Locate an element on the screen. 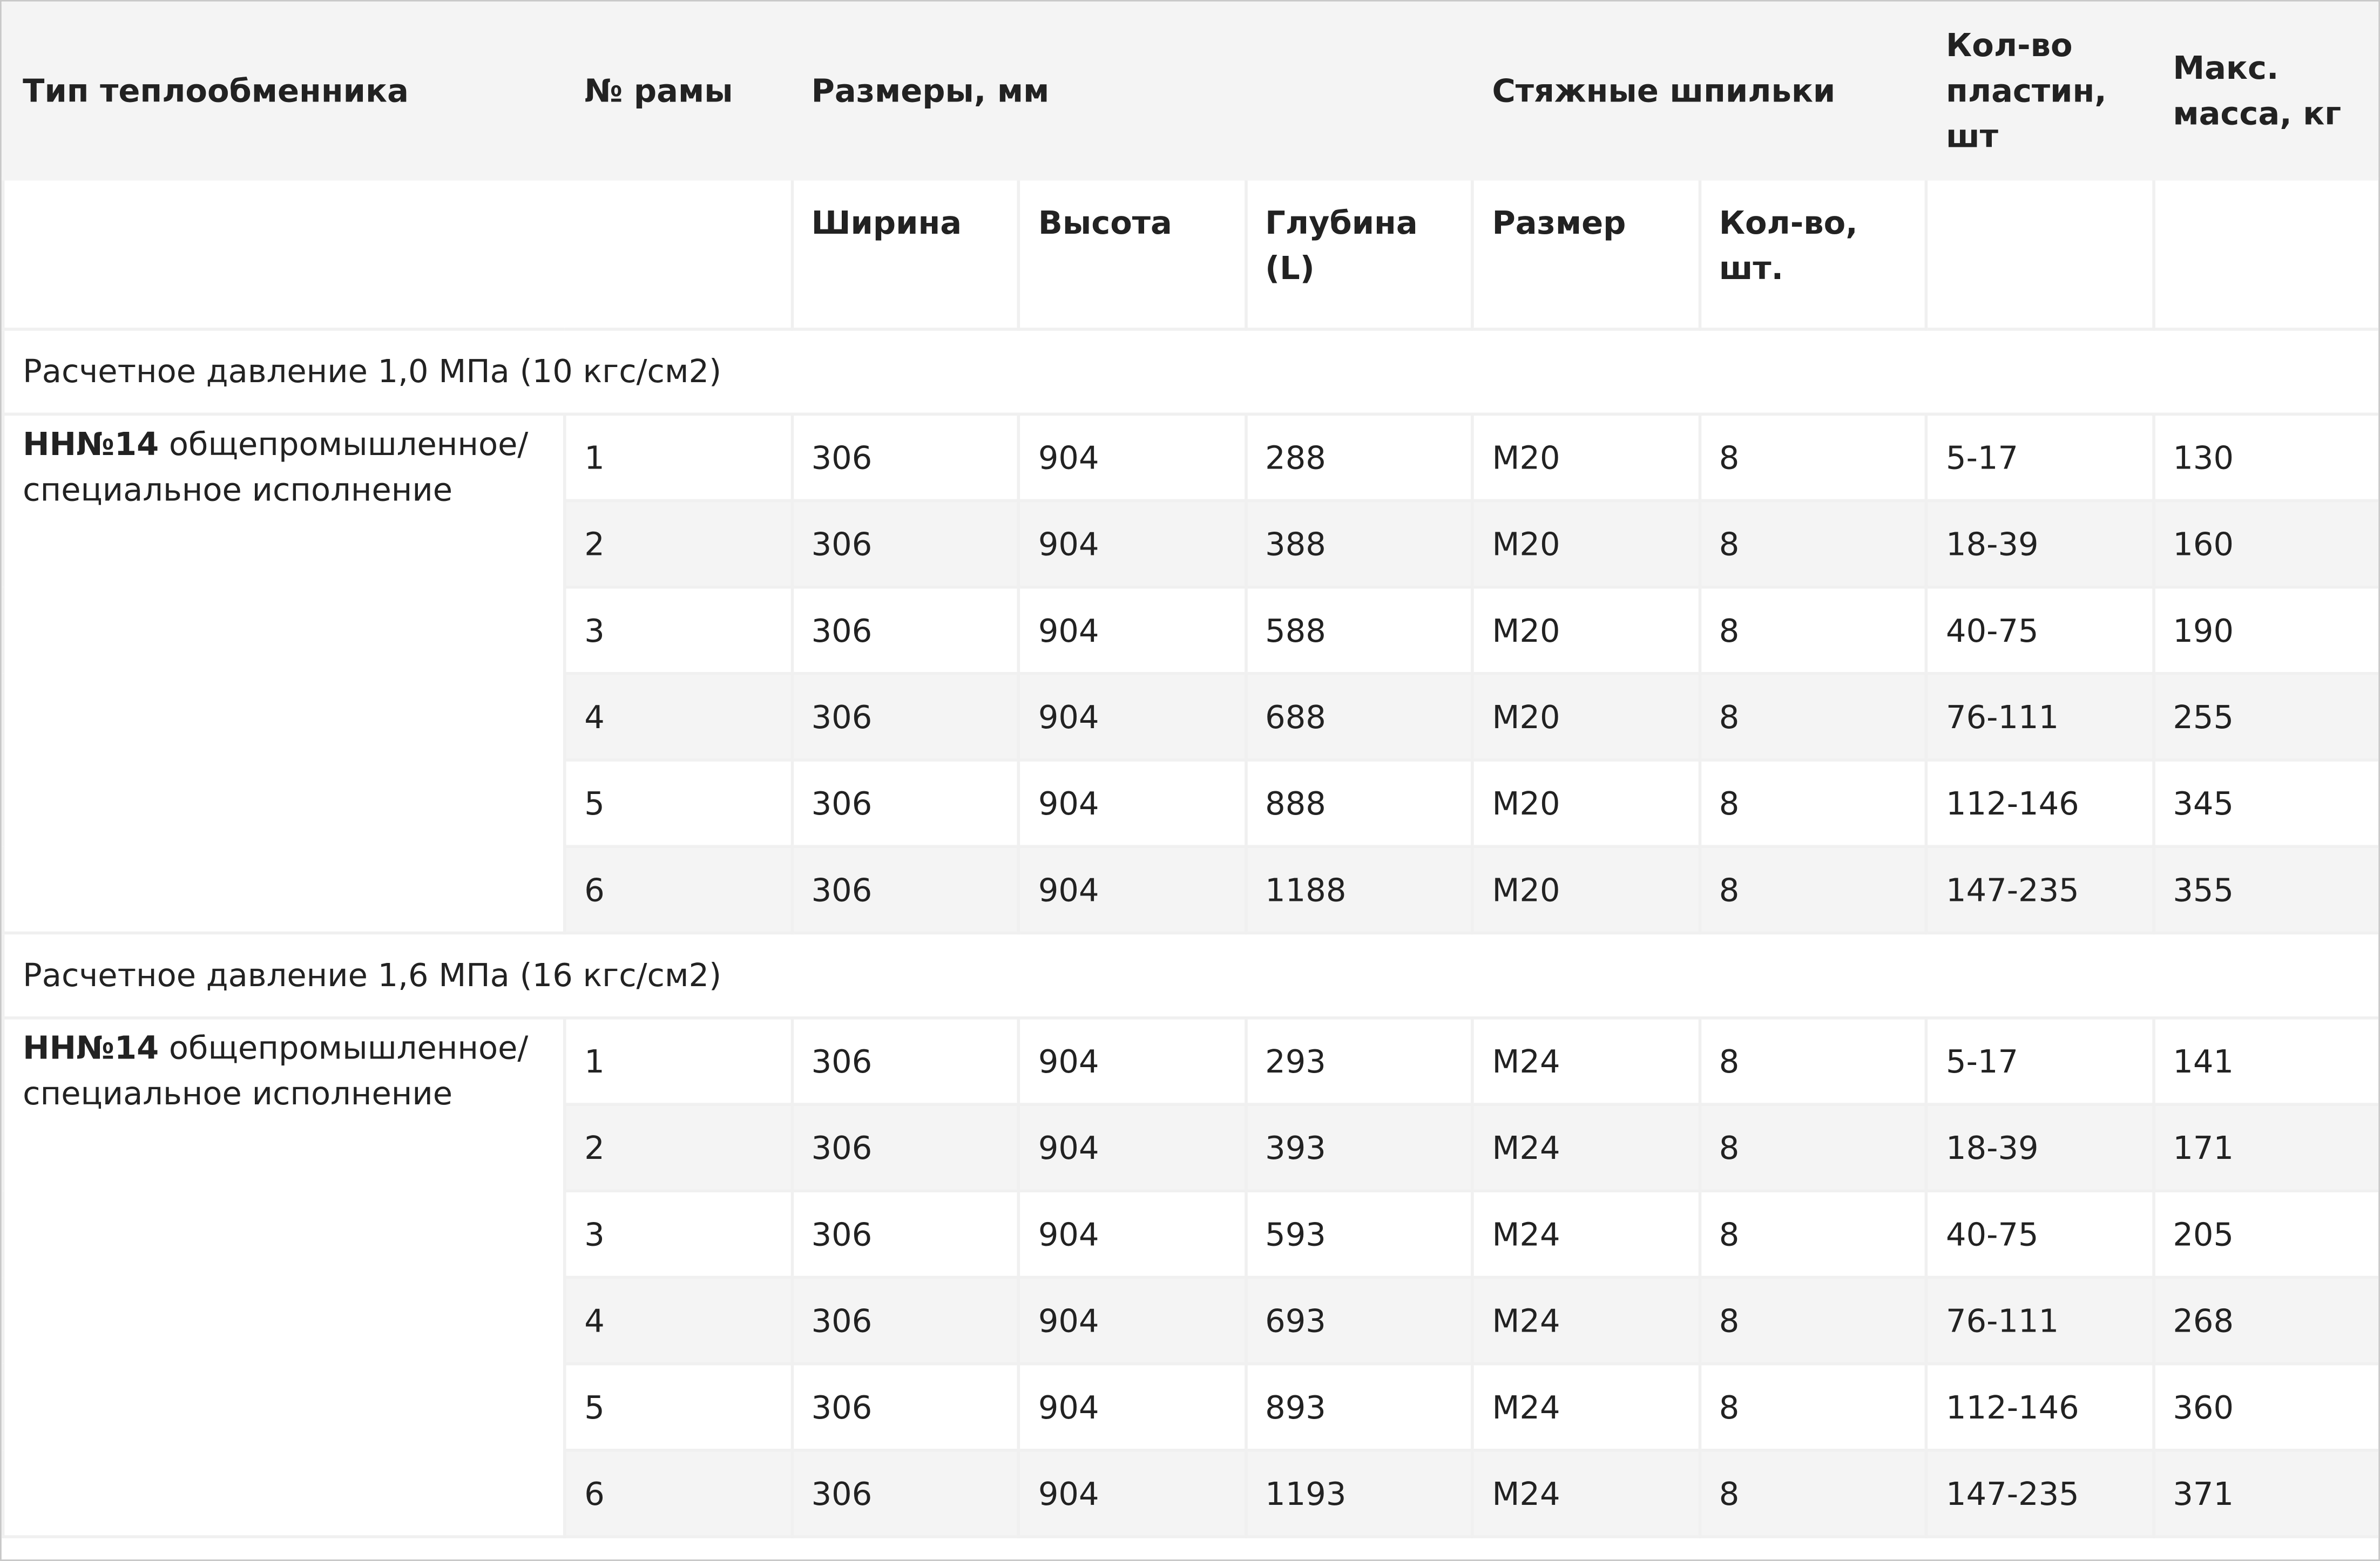  data-row: 3 306 904 588 M20 8 40-75 190 is located at coordinates (1191, 630).